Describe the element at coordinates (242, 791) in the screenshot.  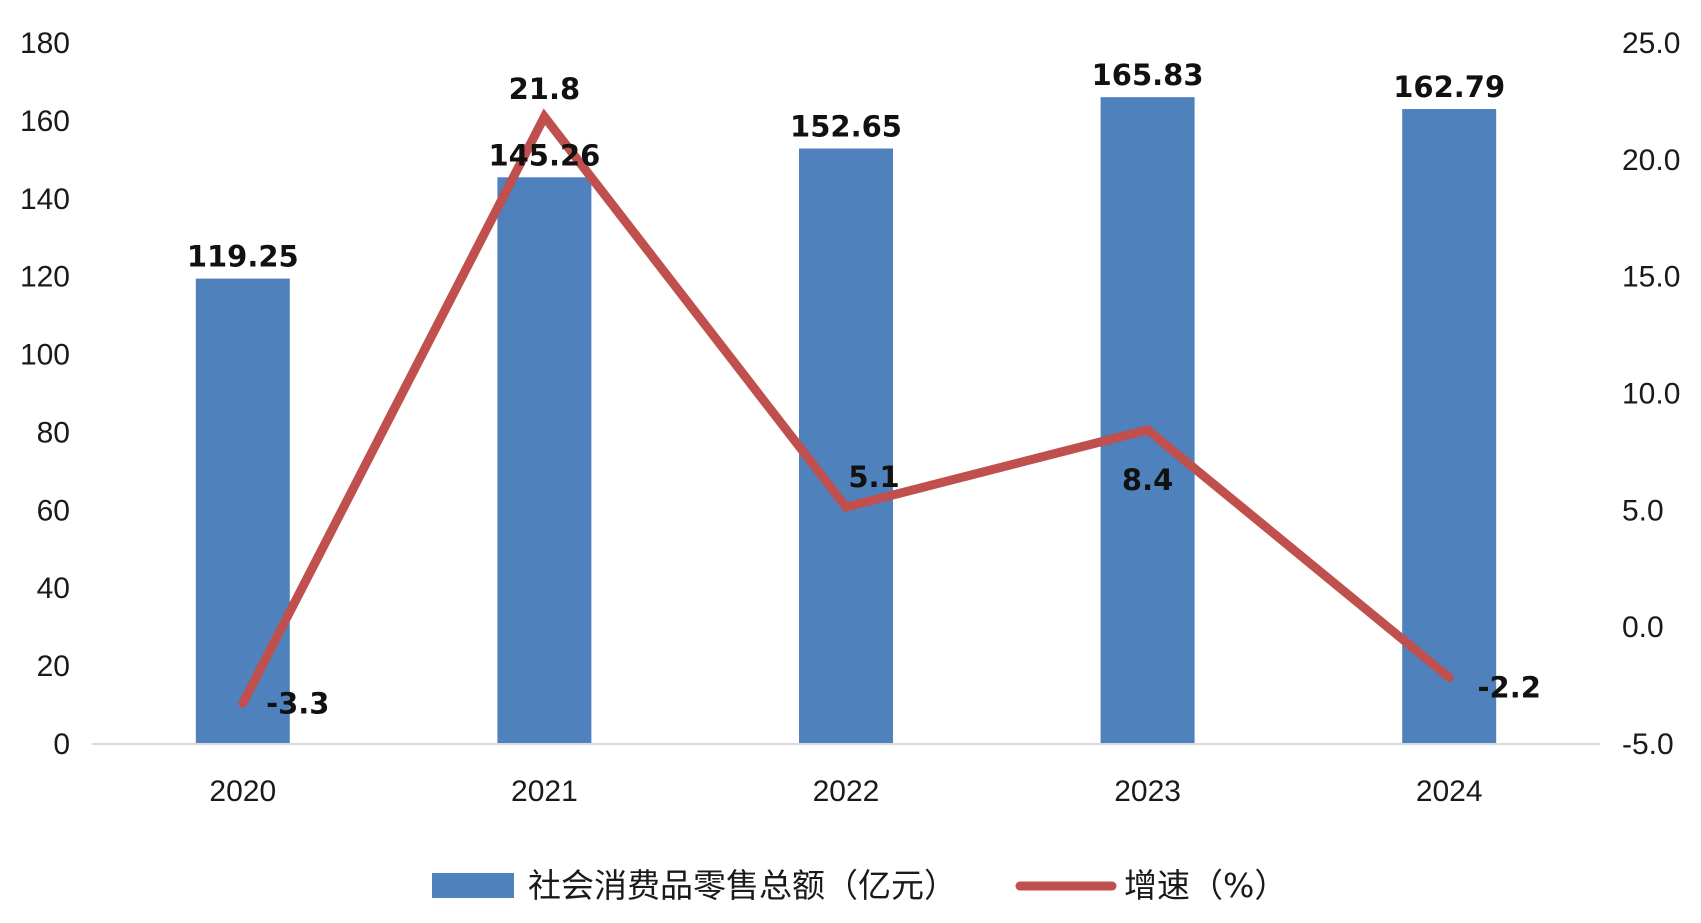
I see `x-axis-tick-label: 2020` at that location.